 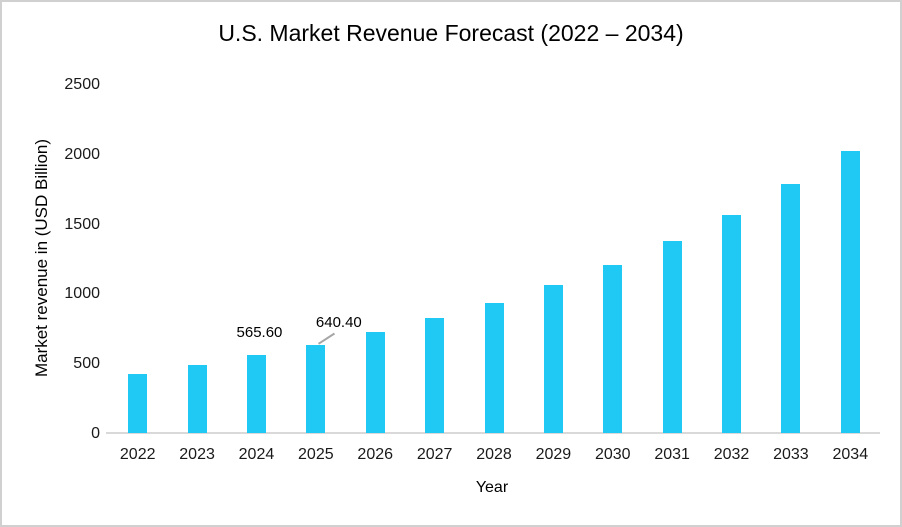 I want to click on data-label-2024: 565.60, so click(x=259, y=333).